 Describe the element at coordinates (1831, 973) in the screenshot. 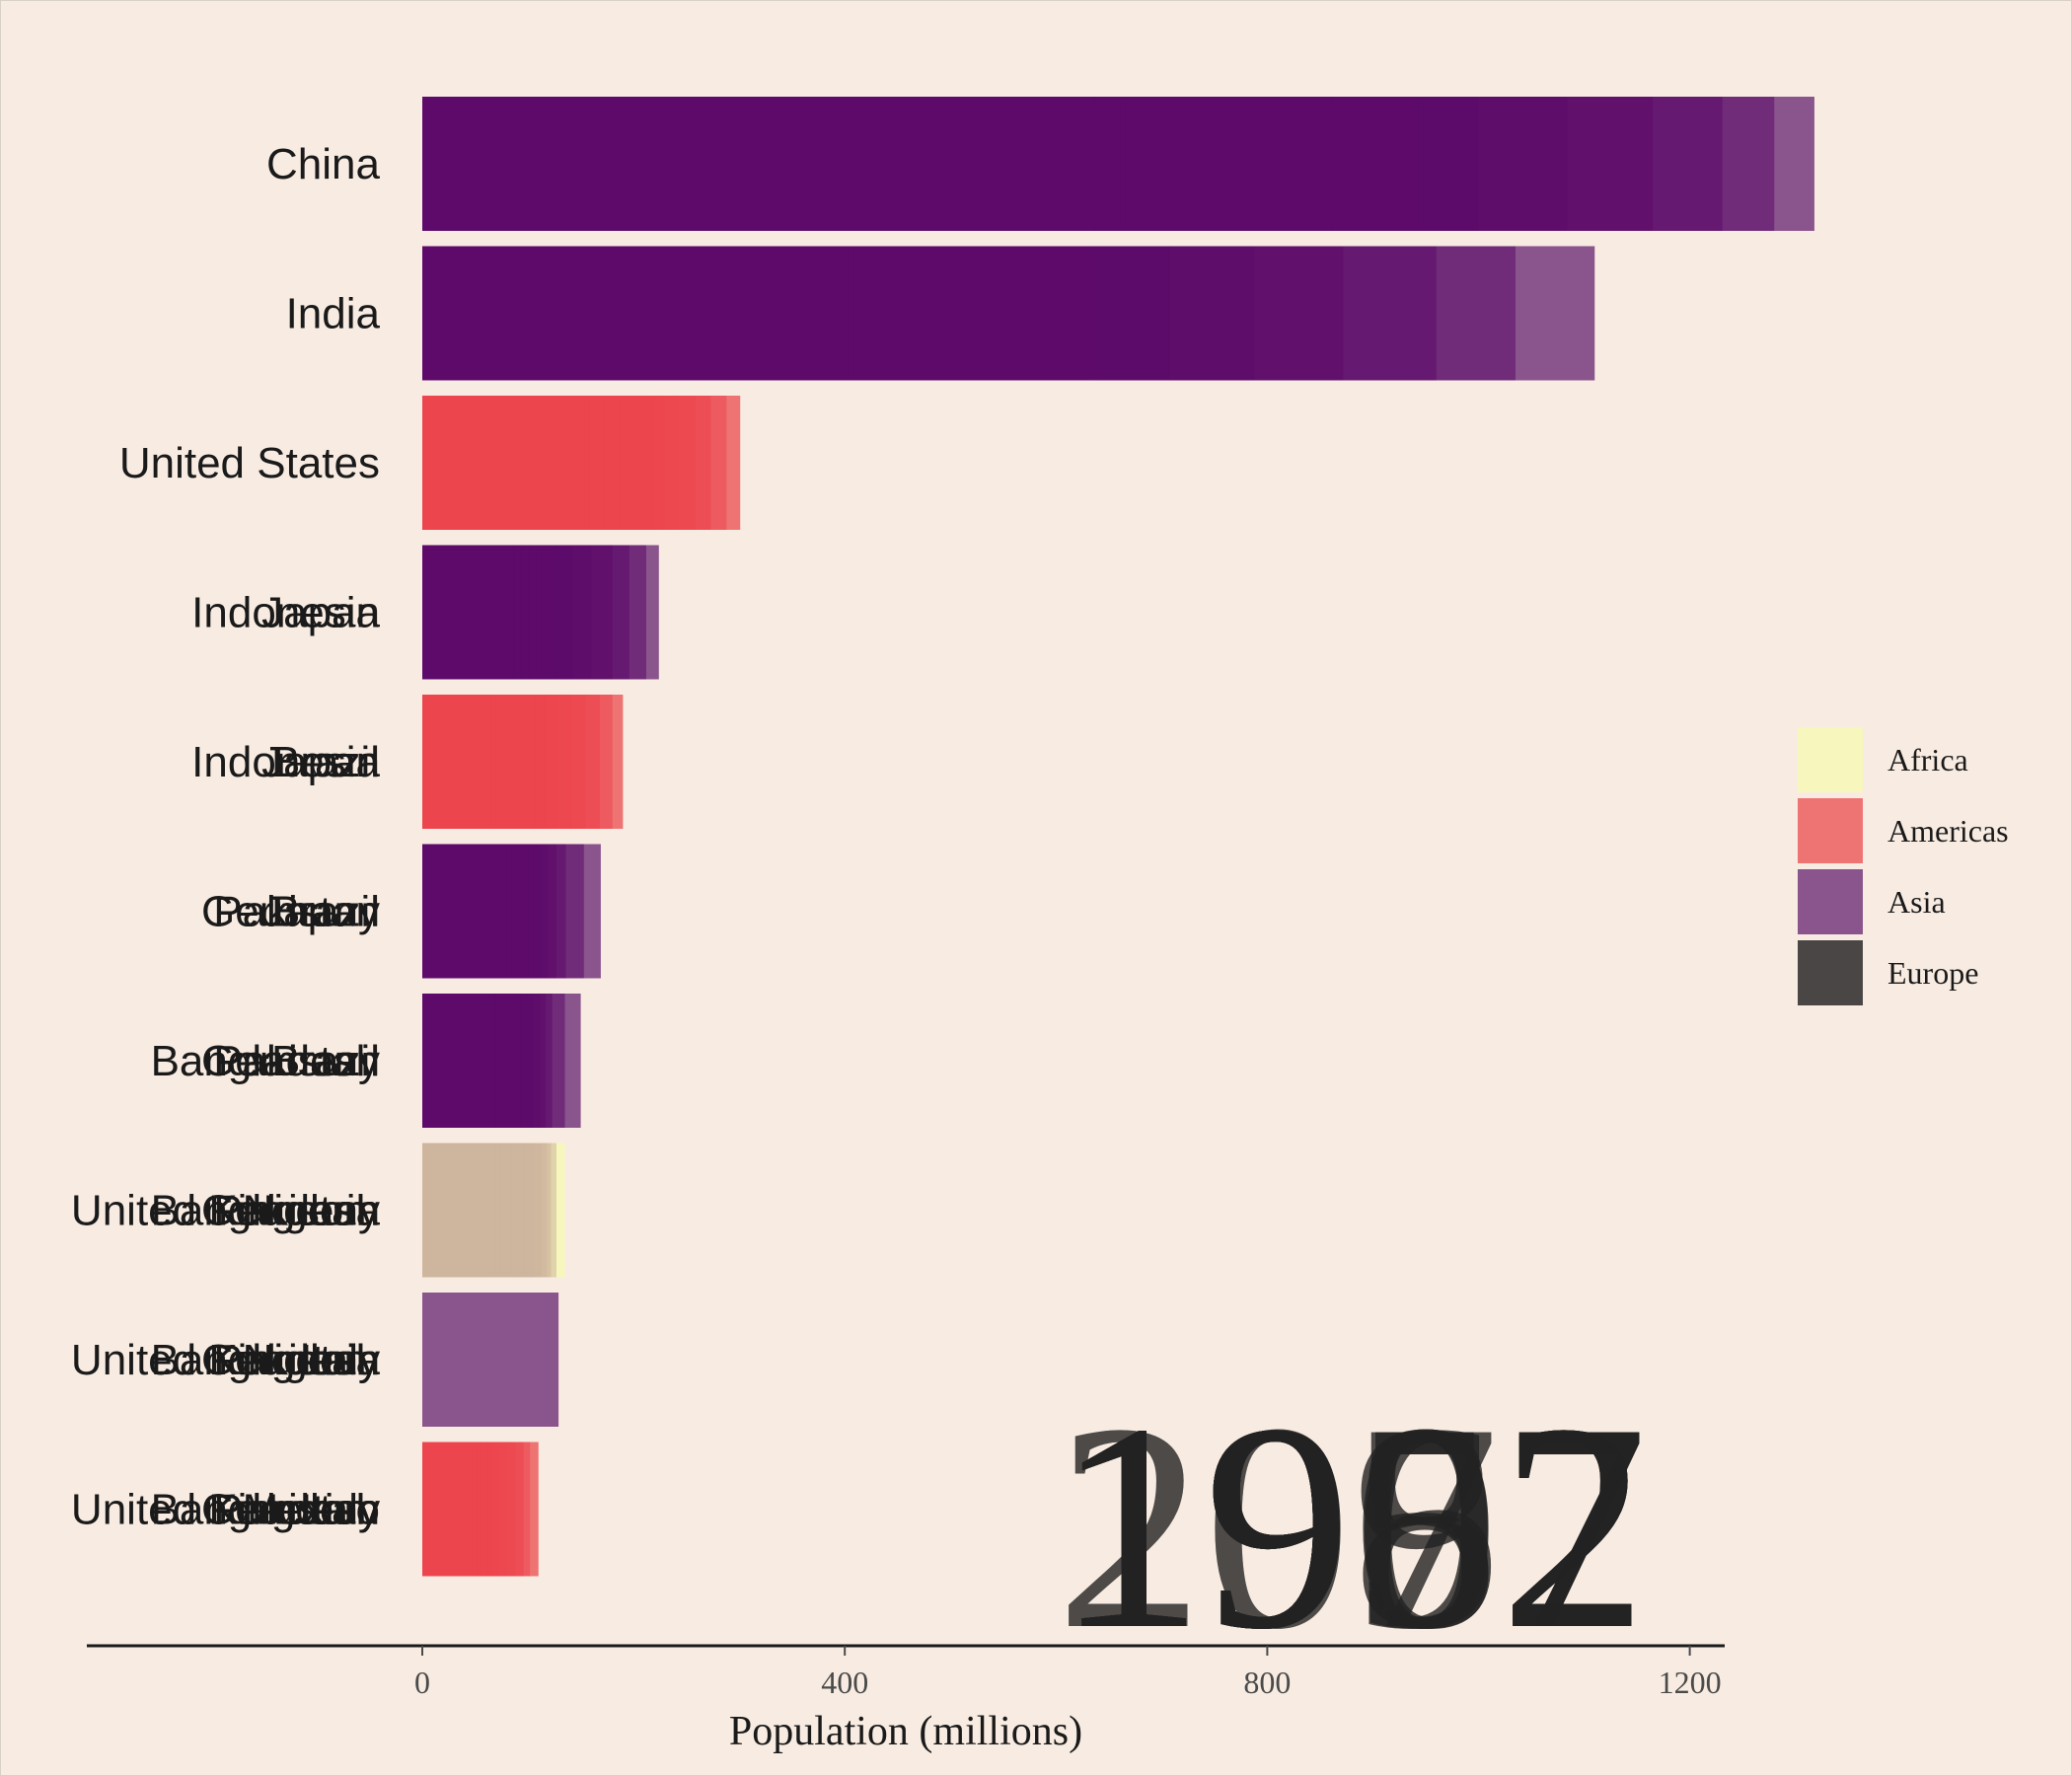

I see `legend-swatch-europe` at that location.